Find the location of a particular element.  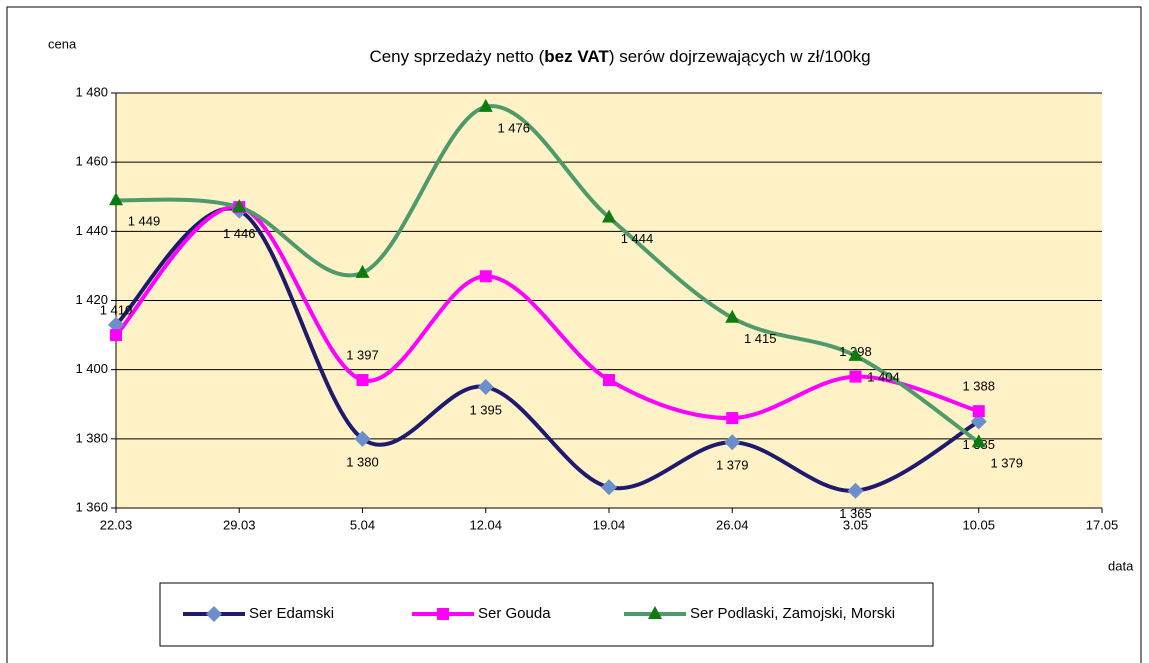

x-tick-label: 3.05 is located at coordinates (855, 524).